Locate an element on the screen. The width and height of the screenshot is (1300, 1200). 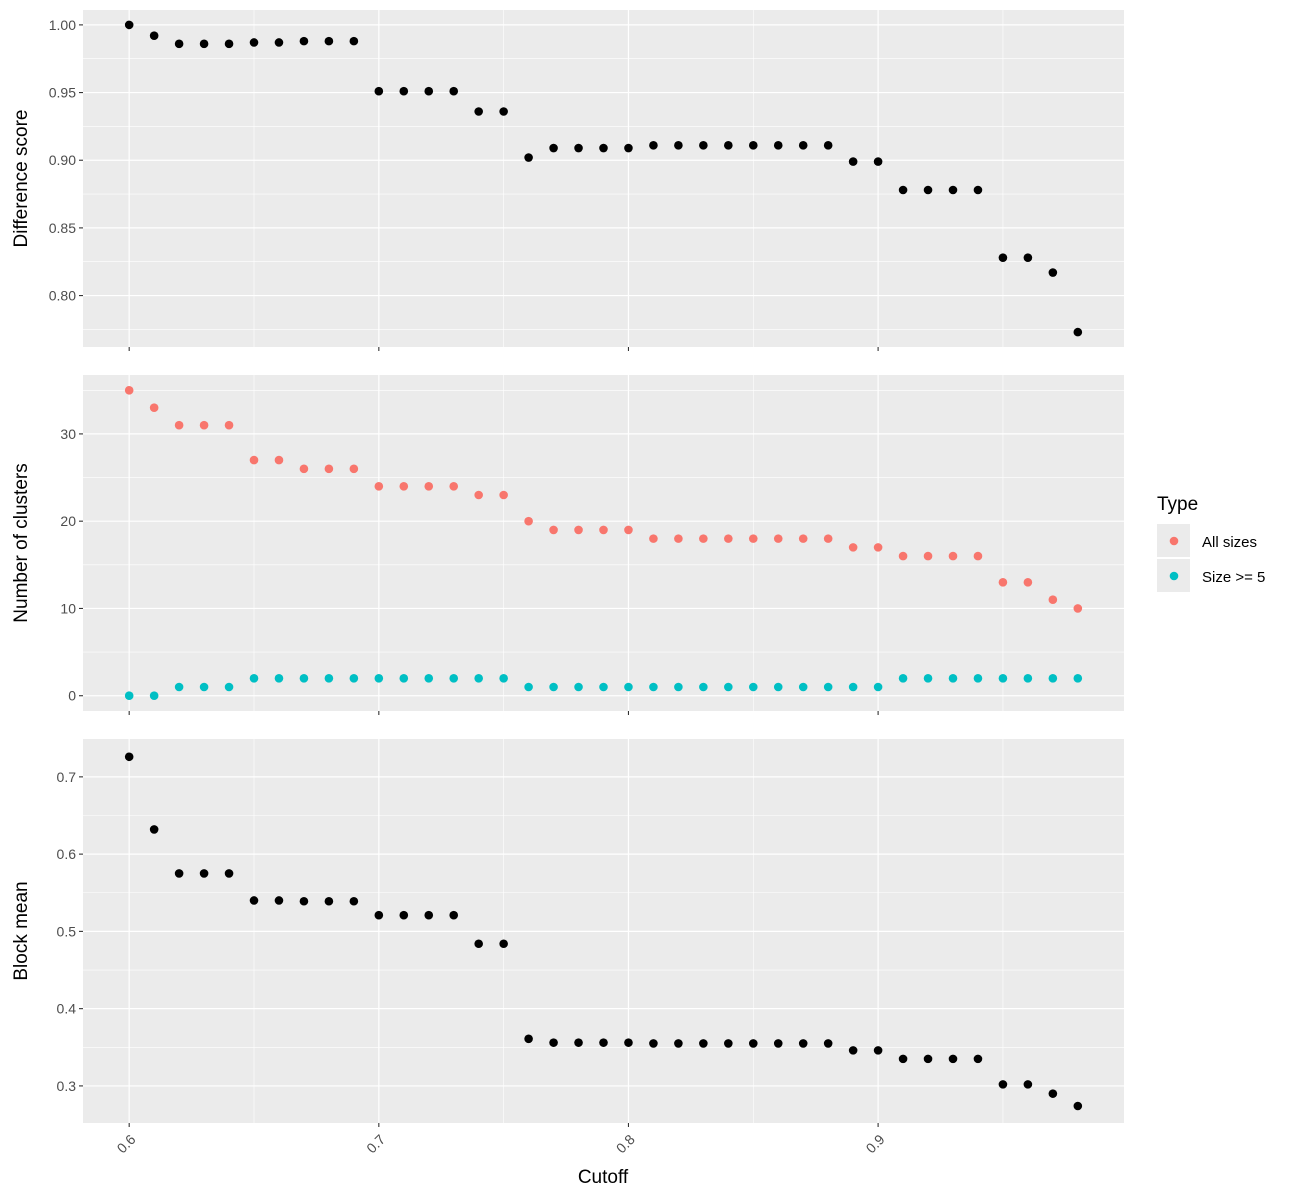
y-tick-label: 30 is located at coordinates (68, 434).